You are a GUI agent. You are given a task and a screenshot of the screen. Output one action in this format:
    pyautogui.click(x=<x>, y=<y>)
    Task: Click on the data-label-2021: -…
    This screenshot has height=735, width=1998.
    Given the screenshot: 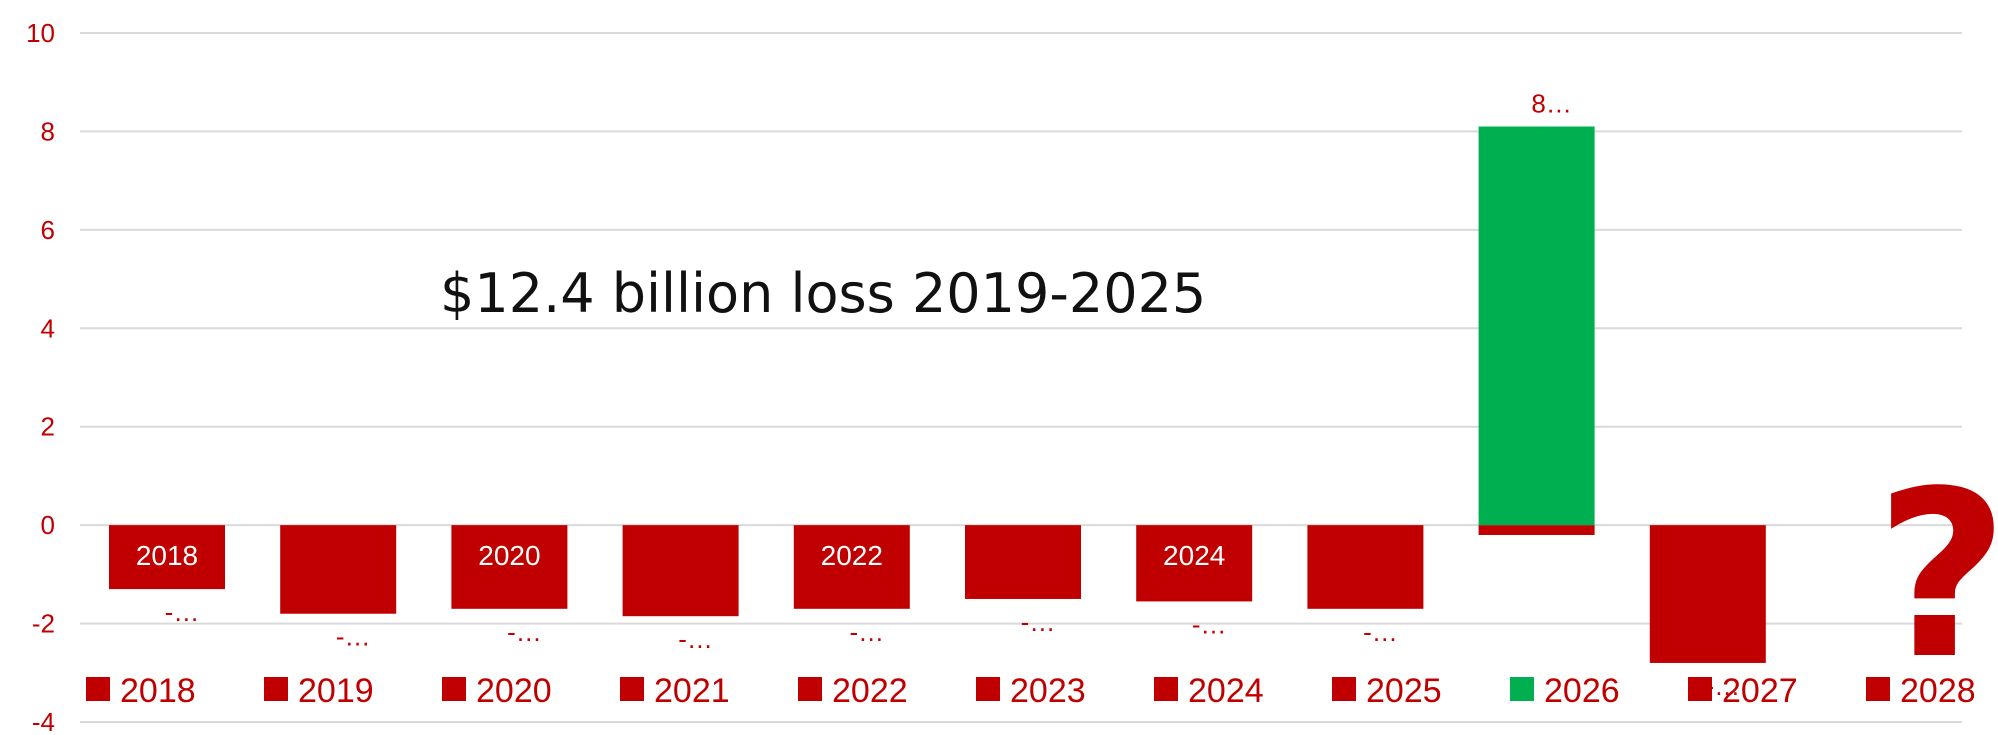 What is the action you would take?
    pyautogui.click(x=695, y=639)
    